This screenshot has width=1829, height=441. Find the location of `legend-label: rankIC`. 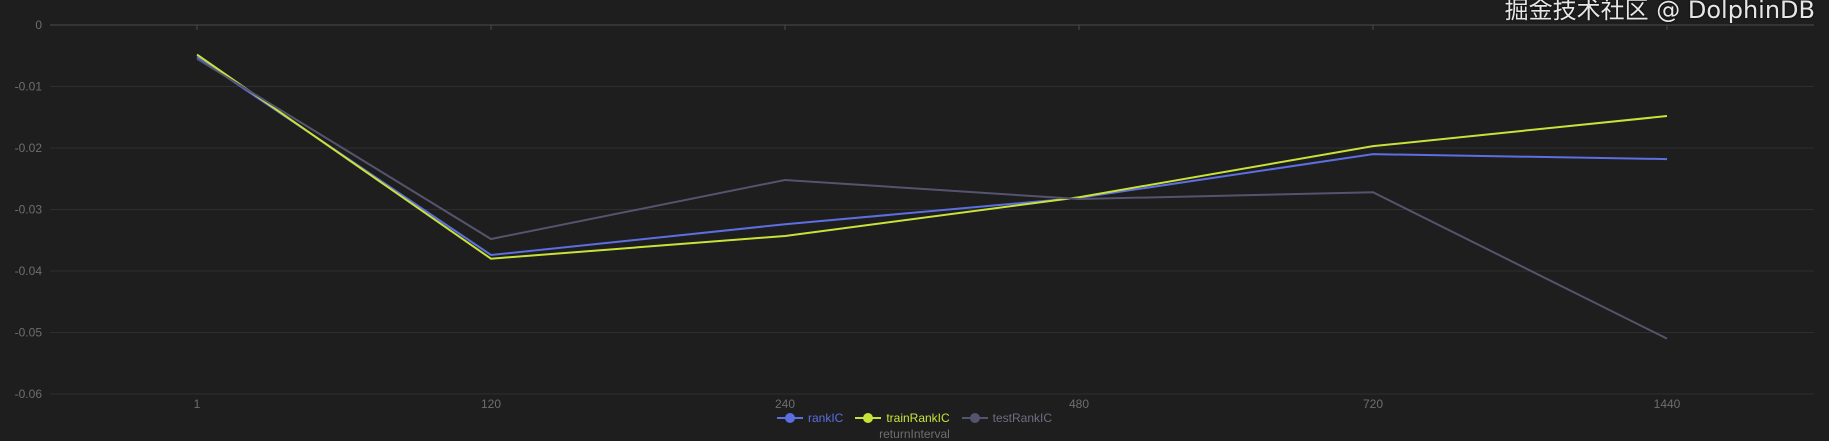

legend-label: rankIC is located at coordinates (825, 418).